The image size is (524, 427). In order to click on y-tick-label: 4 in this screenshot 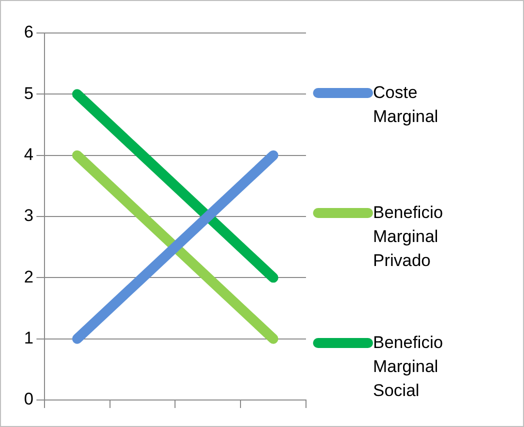, I will do `click(29, 154)`.